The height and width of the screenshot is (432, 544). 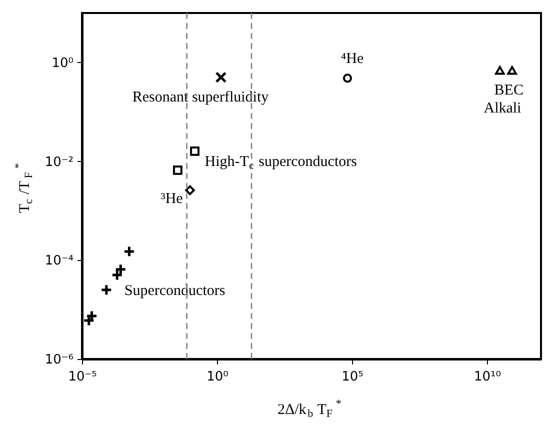 What do you see at coordinates (59, 261) in the screenshot?
I see `y-tick-label: 10⁻⁴` at bounding box center [59, 261].